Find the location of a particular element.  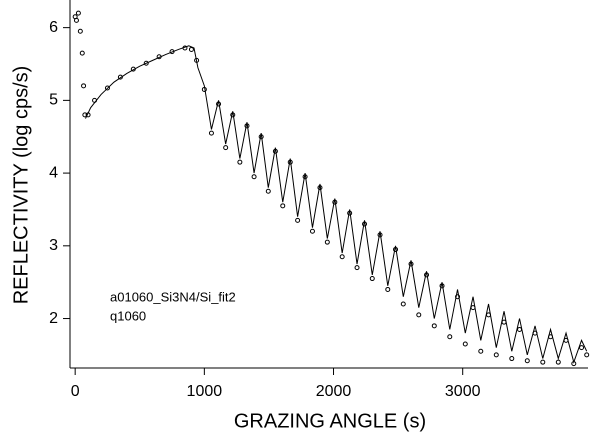

annotation: a01060_Si3N4/Si_fit2 is located at coordinates (173, 296).